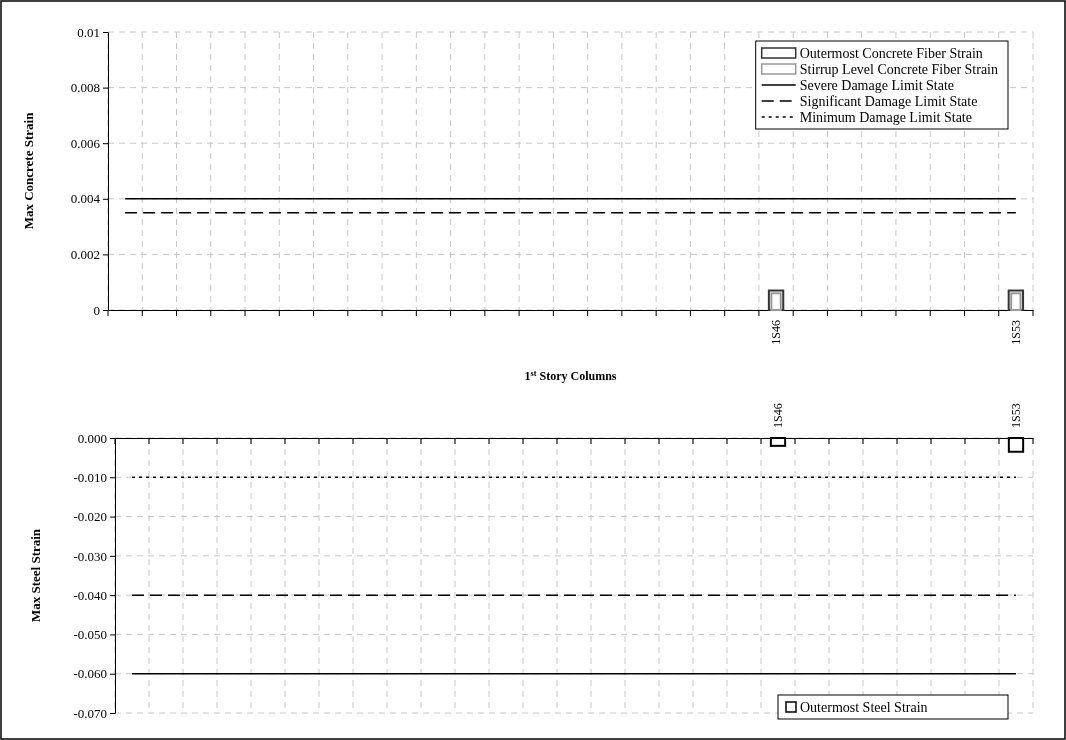 This screenshot has width=1066, height=740. What do you see at coordinates (90, 517) in the screenshot?
I see `y-tick-label: -0.020` at bounding box center [90, 517].